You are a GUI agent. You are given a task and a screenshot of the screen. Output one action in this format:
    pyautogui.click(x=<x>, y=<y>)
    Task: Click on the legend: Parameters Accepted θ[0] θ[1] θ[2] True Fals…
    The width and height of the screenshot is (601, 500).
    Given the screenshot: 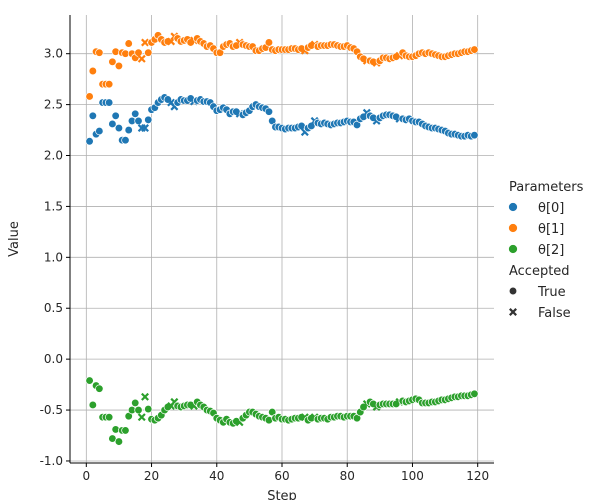 What is the action you would take?
    pyautogui.click(x=546, y=250)
    